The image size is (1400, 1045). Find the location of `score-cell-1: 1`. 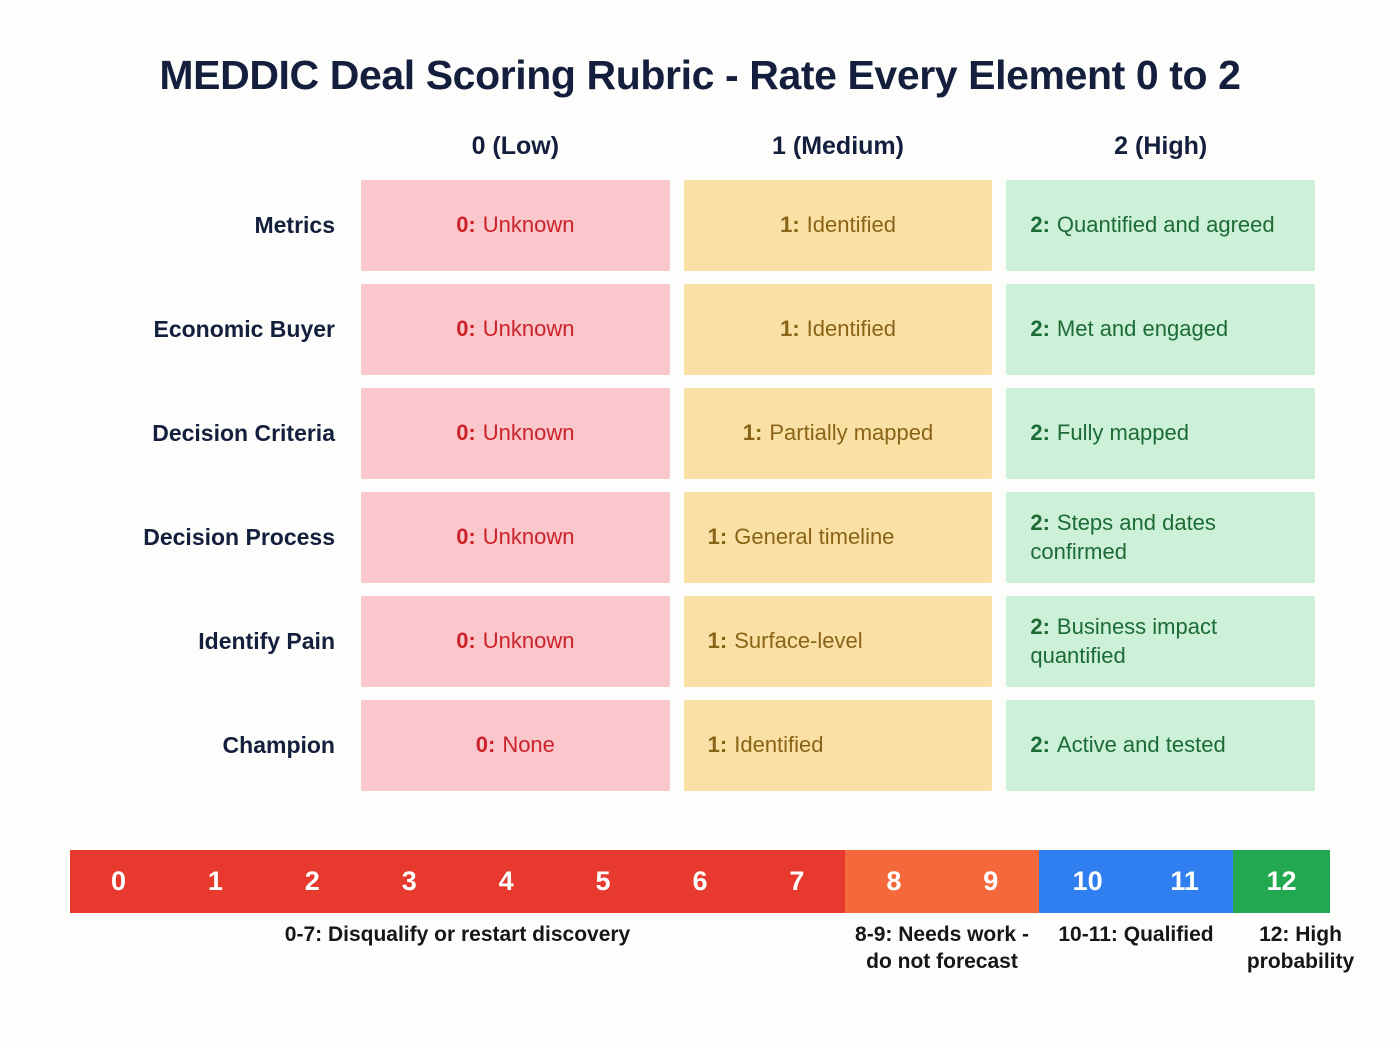

score-cell-1: 1 is located at coordinates (215, 881).